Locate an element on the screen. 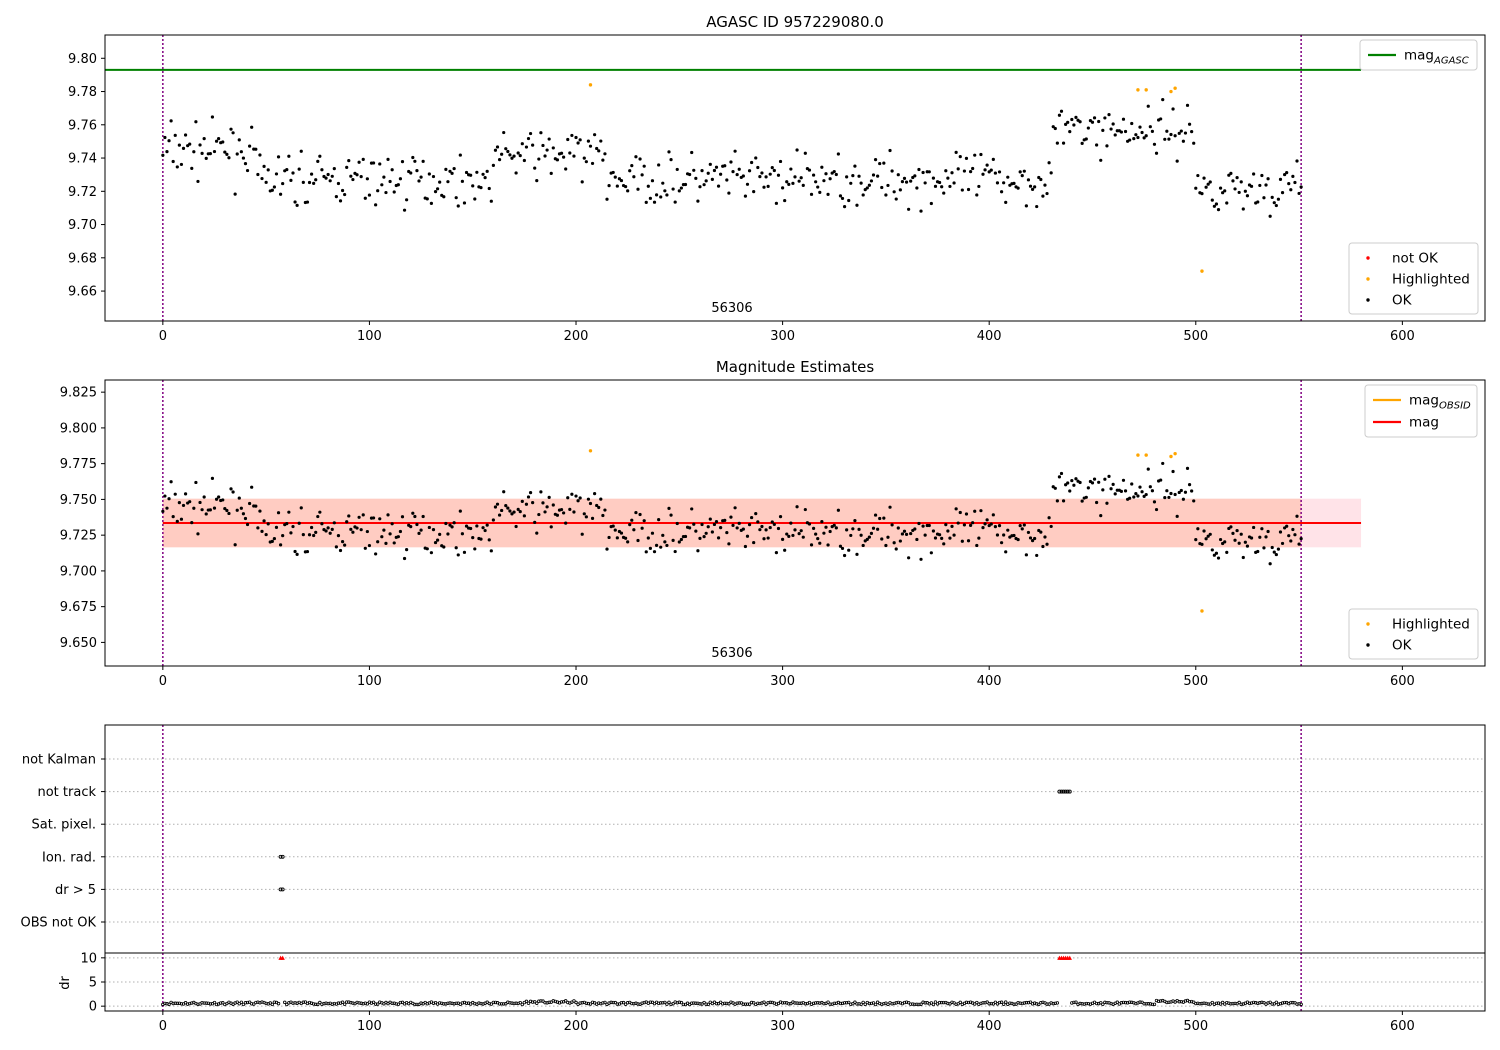  panel1-xtick-label: 200 is located at coordinates (576, 336).